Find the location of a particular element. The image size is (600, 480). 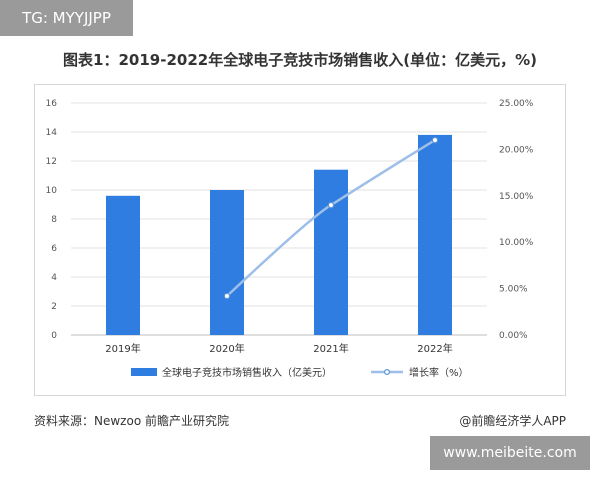

y-right-tick-label: 20.00% is located at coordinates (516, 150).